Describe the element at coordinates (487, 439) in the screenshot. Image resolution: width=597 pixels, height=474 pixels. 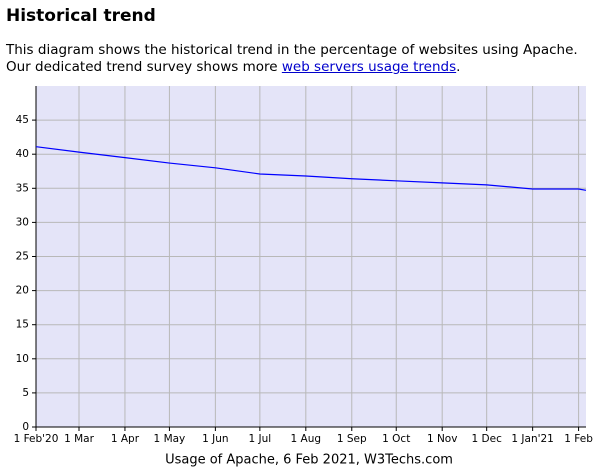
I see `x-tick-label: 1 Dec` at that location.